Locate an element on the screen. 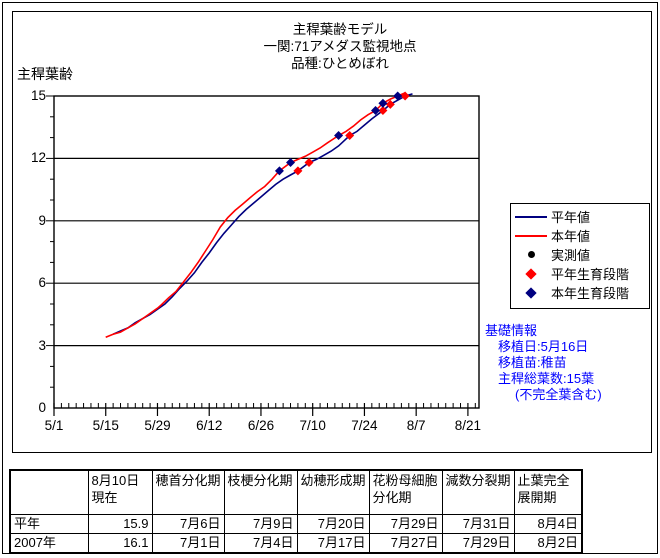 The width and height of the screenshot is (660, 558). table-header-cell: 花粉母細胞分化期 is located at coordinates (405, 492).